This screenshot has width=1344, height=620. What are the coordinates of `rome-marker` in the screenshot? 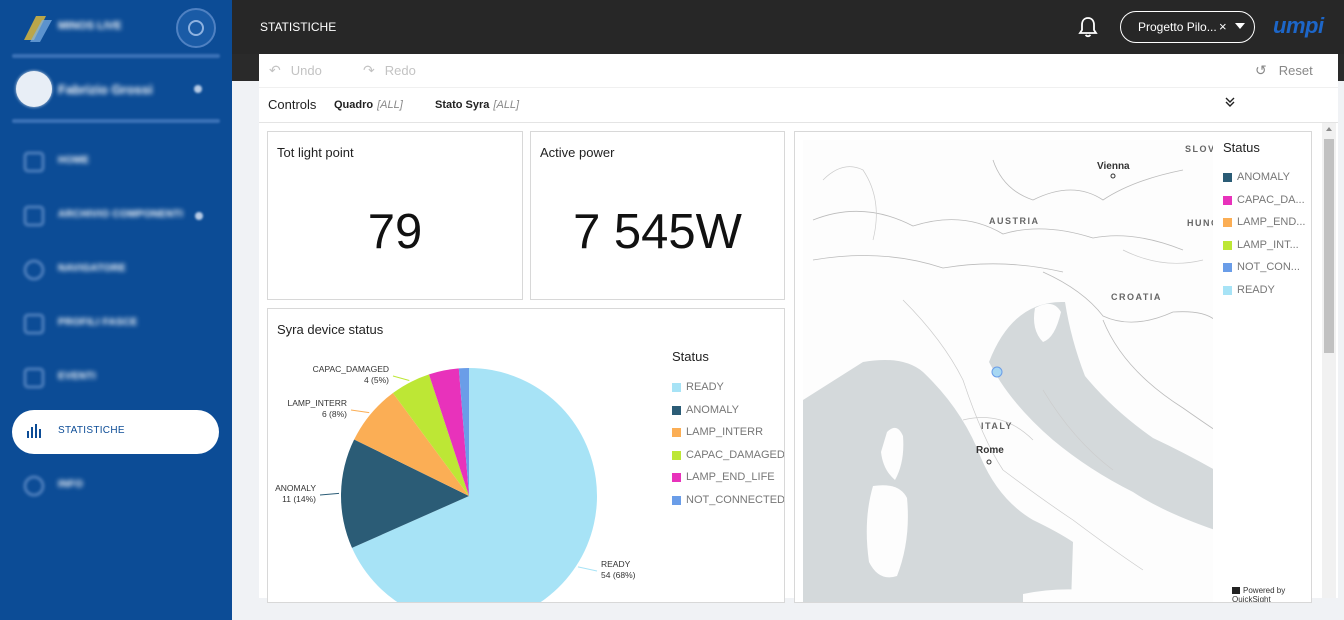 It's located at (989, 462).